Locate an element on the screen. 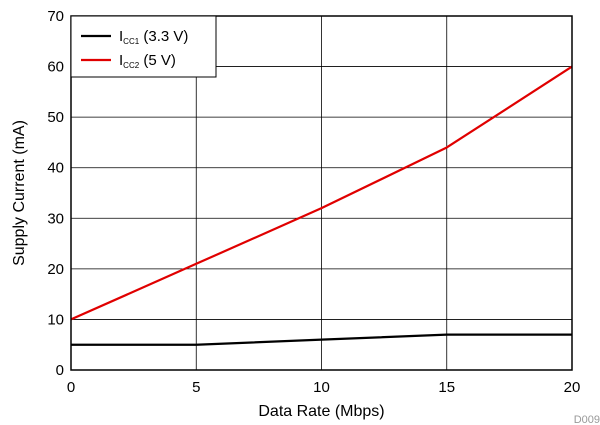 The height and width of the screenshot is (425, 600). legend-label-1: ICC1 (3.3 V) is located at coordinates (153, 37).